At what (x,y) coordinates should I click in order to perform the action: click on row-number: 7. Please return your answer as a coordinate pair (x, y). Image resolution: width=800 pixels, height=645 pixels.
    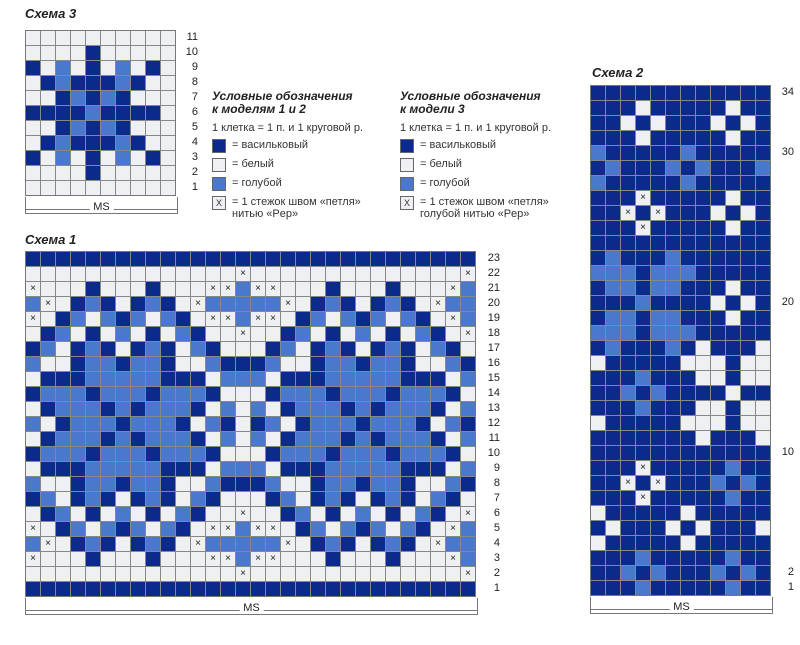
    Looking at the image, I should click on (496, 498).